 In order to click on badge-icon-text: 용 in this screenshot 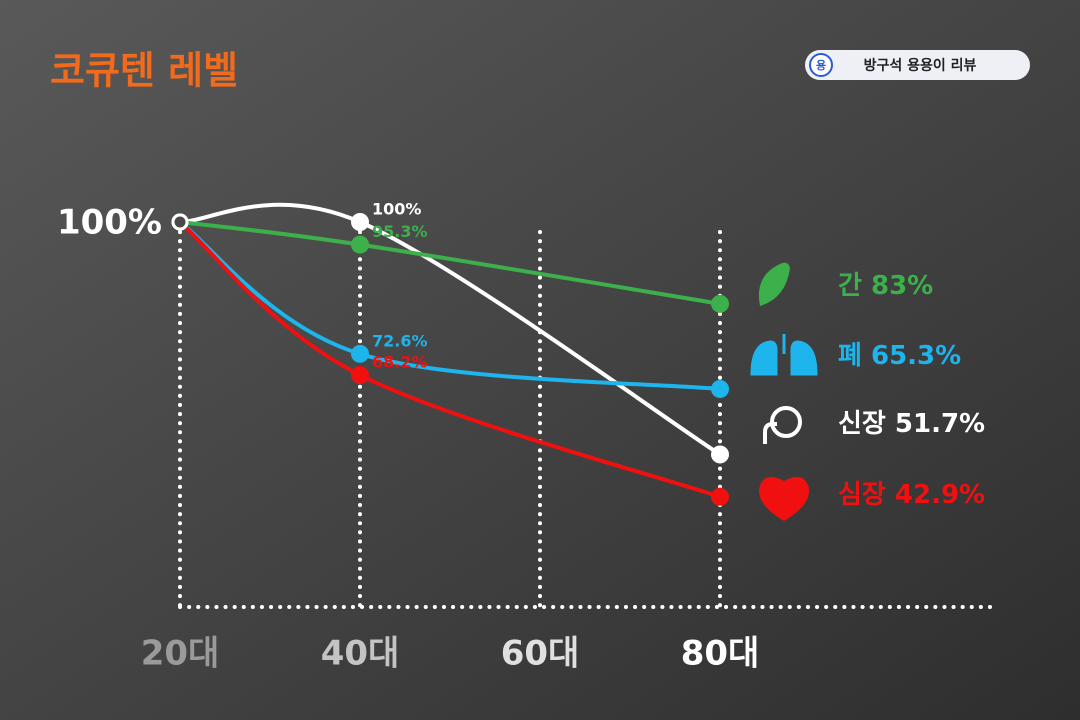, I will do `click(821, 65)`.